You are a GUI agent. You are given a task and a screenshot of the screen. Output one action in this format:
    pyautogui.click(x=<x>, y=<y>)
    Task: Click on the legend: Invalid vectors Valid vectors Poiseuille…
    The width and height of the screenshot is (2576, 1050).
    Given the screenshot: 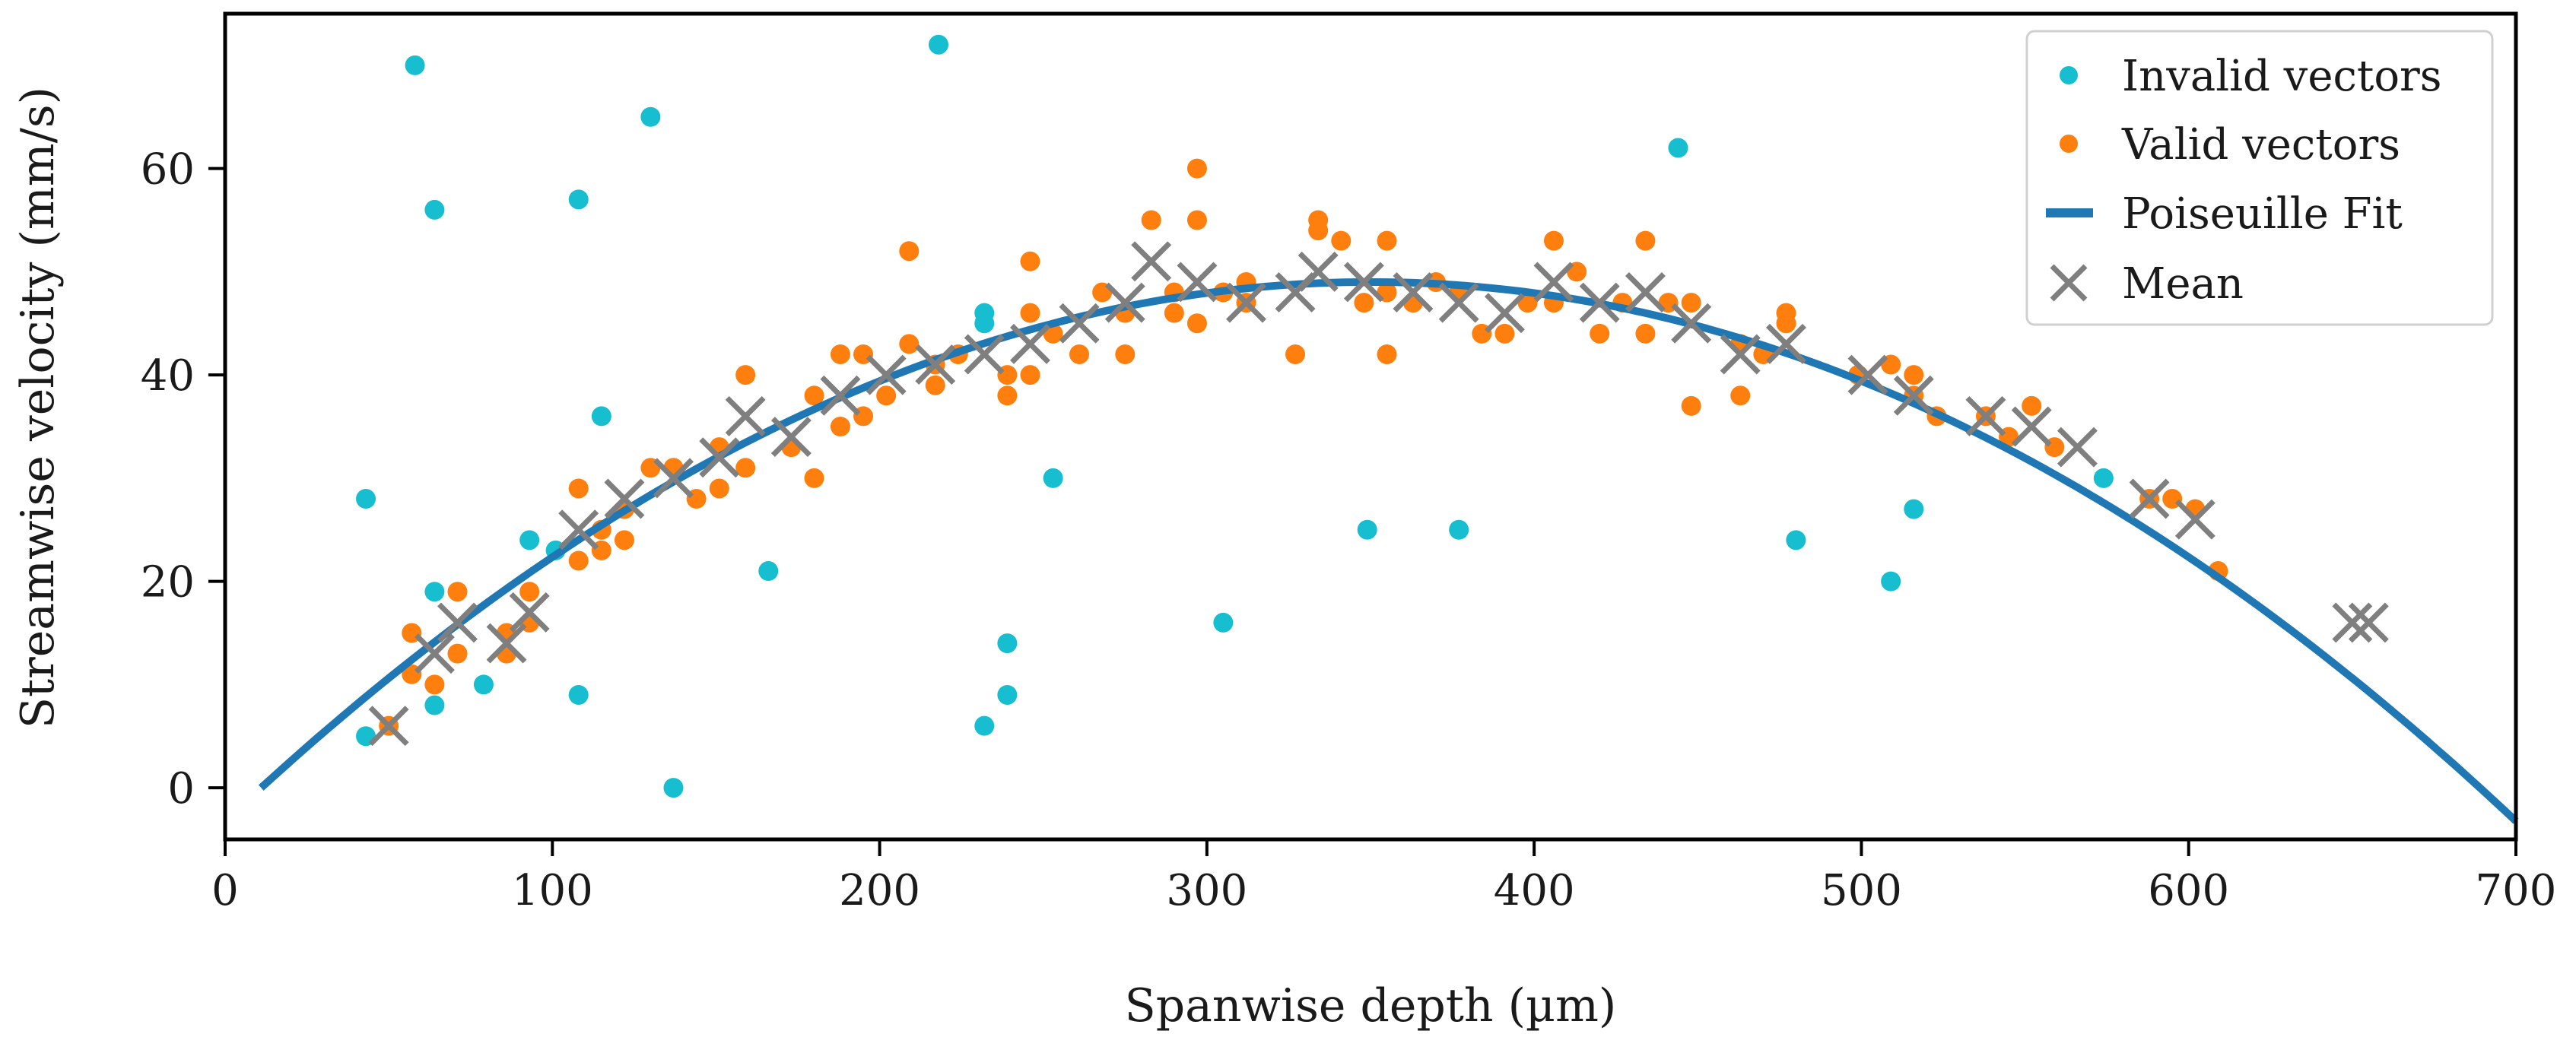 What is the action you would take?
    pyautogui.click(x=2259, y=178)
    